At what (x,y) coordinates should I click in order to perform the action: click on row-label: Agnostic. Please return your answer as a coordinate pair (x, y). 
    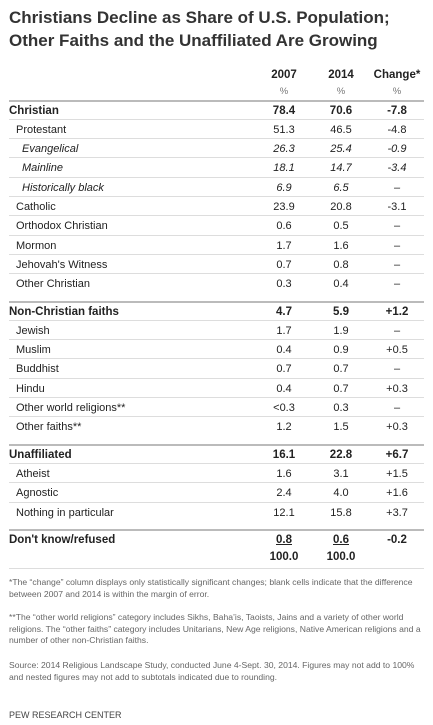
    Looking at the image, I should click on (37, 493).